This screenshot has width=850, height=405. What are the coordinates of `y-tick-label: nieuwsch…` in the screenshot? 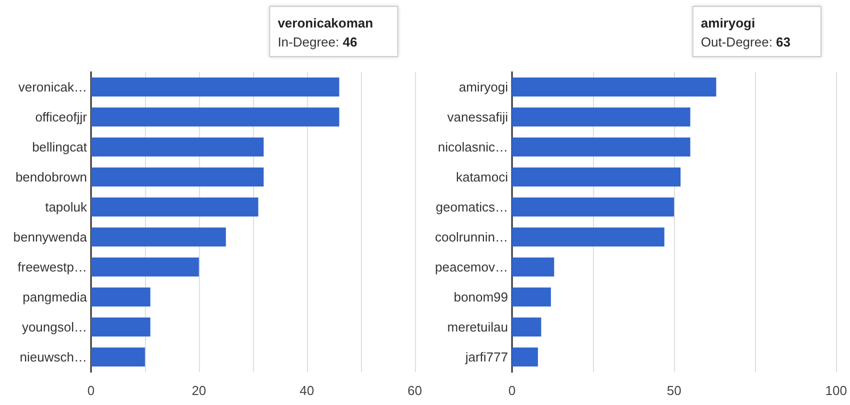 It's located at (53, 357).